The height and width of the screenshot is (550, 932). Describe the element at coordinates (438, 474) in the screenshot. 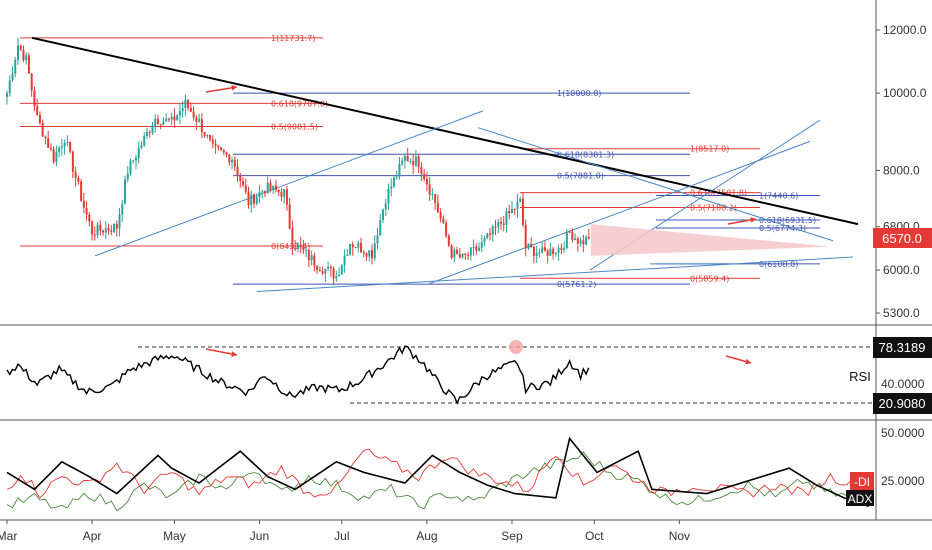

I see `dmi-pane` at that location.